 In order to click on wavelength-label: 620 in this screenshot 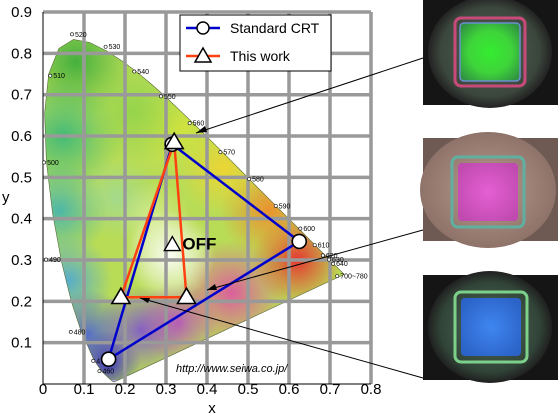, I will do `click(332, 256)`.